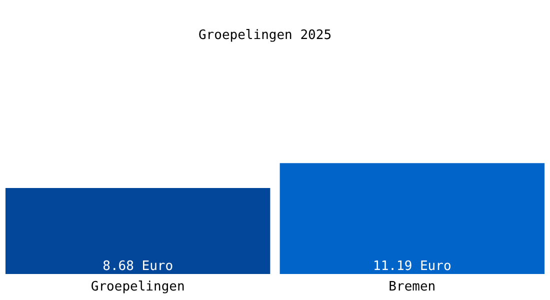 The image size is (550, 300). What do you see at coordinates (138, 266) in the screenshot?
I see `data-label: 8.68 Euro` at bounding box center [138, 266].